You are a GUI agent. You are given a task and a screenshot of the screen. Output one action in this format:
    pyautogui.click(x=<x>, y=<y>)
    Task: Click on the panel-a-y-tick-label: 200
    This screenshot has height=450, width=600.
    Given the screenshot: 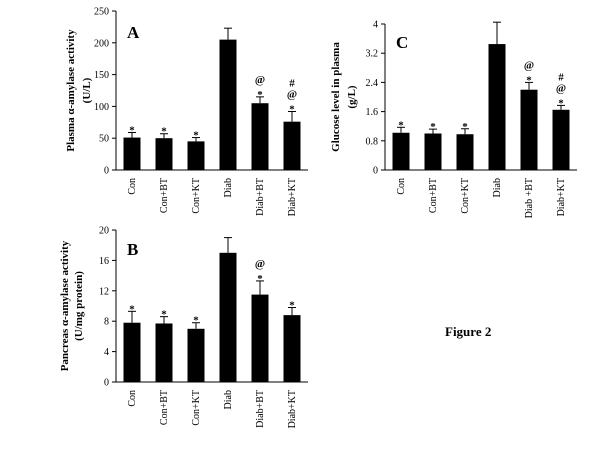 What is the action you would take?
    pyautogui.click(x=101, y=43)
    